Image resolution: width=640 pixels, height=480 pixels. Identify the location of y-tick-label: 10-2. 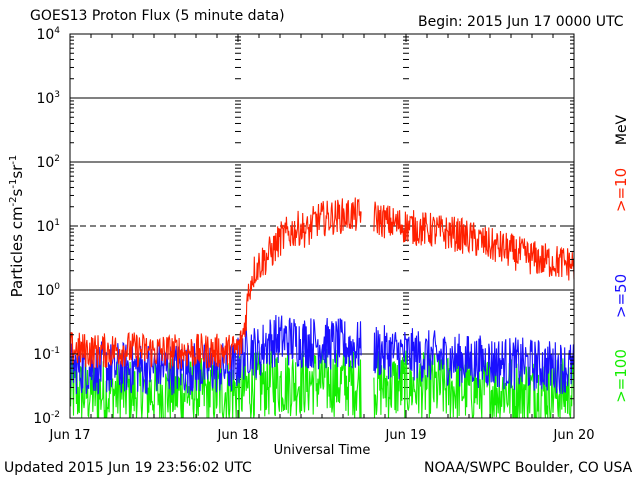
(46, 418).